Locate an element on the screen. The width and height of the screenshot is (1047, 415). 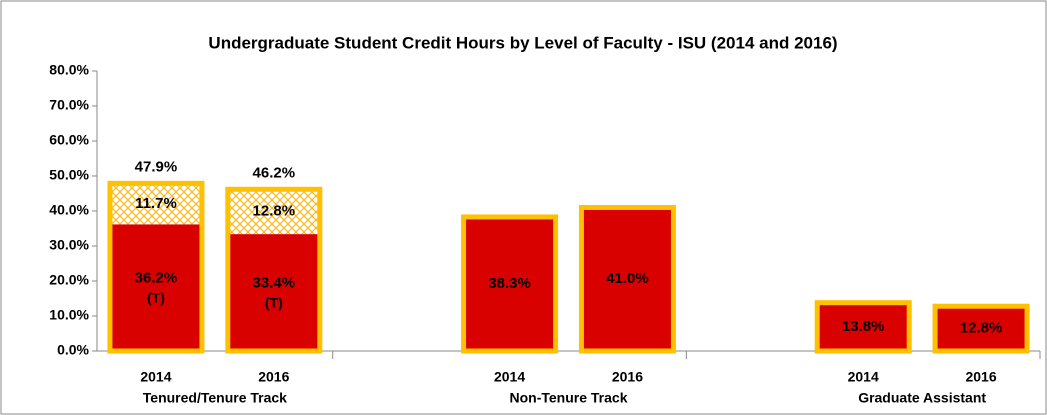
data-label: 13.8% is located at coordinates (863, 326).